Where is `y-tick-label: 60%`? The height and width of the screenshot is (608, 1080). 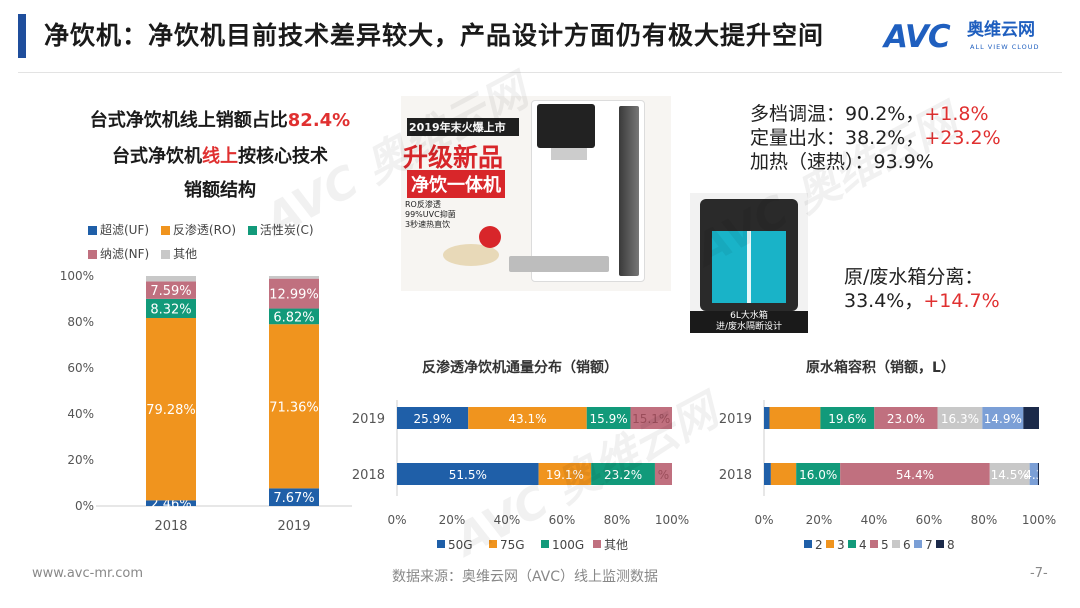
y-tick-label: 60% is located at coordinates (80, 368).